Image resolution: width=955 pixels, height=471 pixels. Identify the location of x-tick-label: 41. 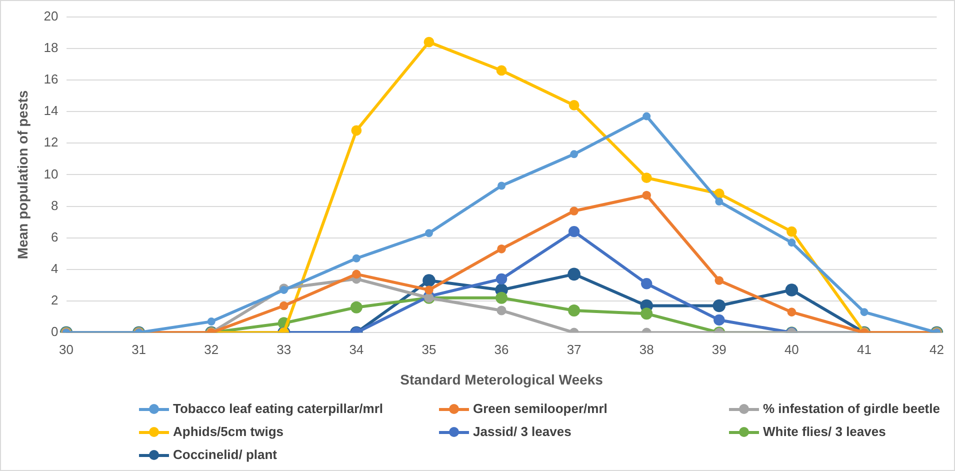
(864, 349).